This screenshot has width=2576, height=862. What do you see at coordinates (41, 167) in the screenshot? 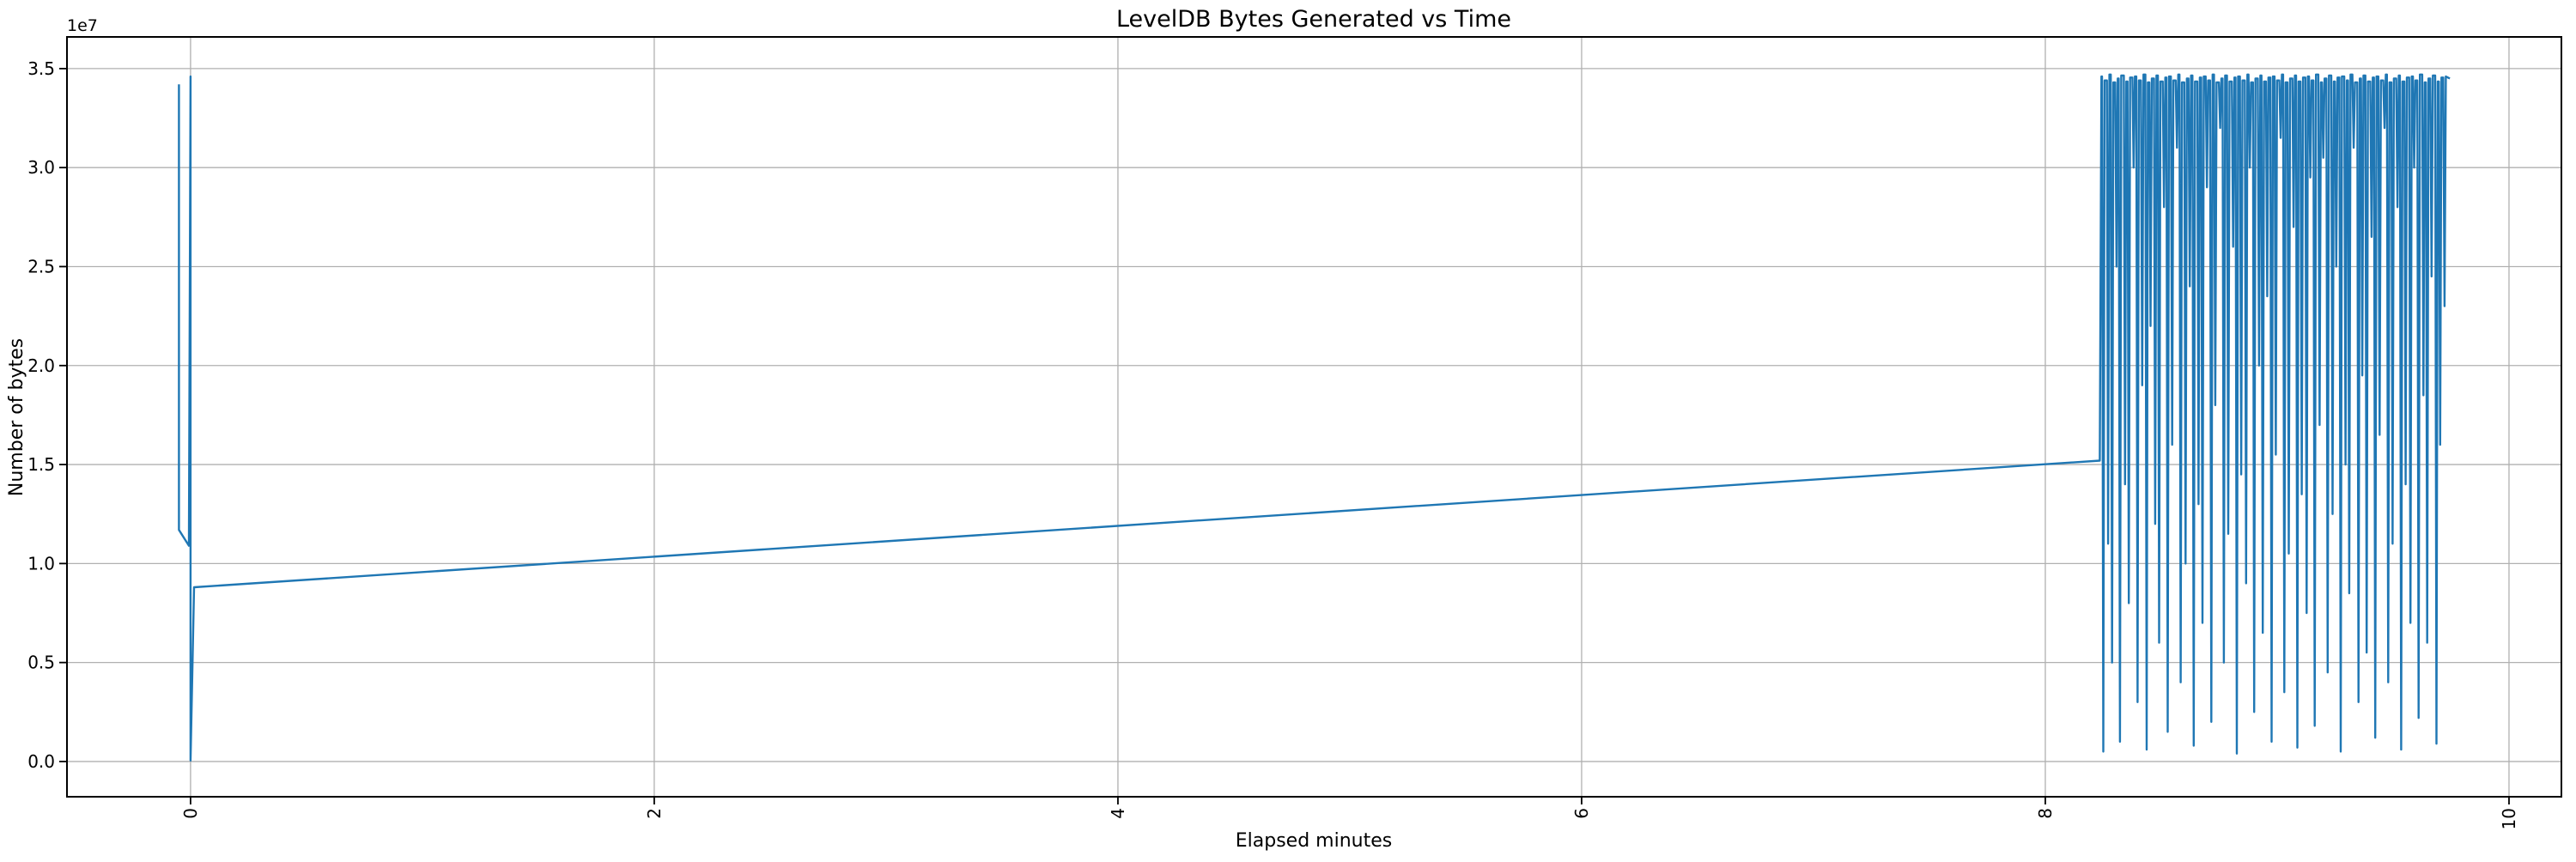
I see `y-tick-label: 3.0` at bounding box center [41, 167].